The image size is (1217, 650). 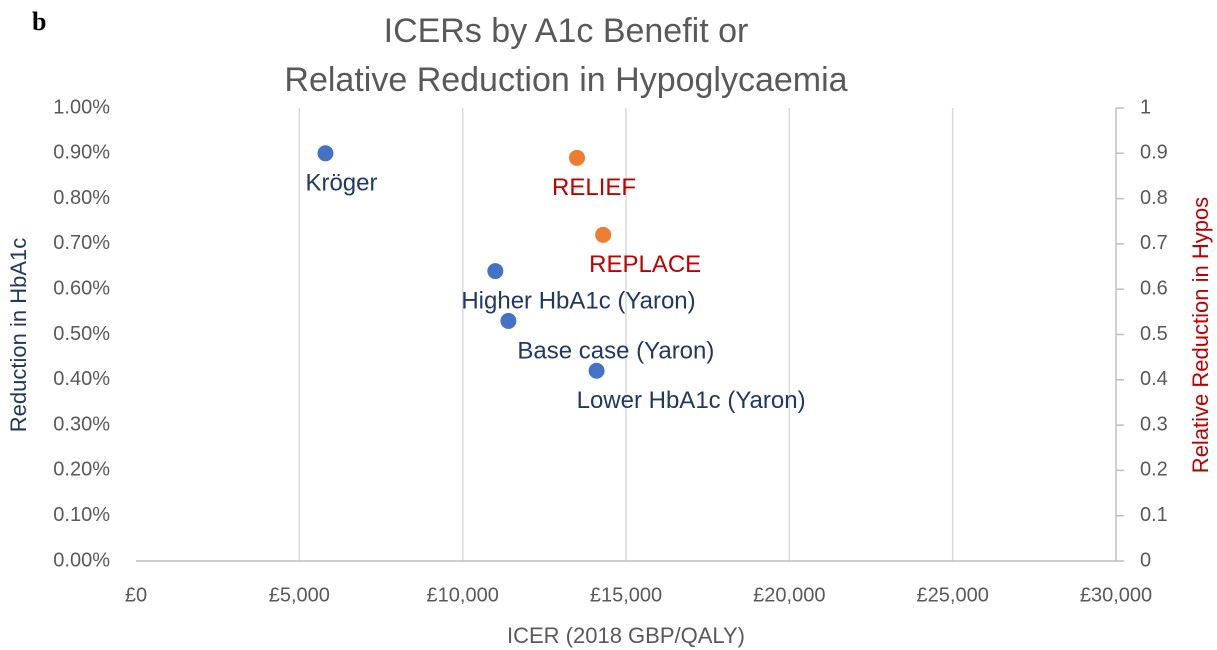 What do you see at coordinates (1145, 560) in the screenshot?
I see `y2-tick-label: 0` at bounding box center [1145, 560].